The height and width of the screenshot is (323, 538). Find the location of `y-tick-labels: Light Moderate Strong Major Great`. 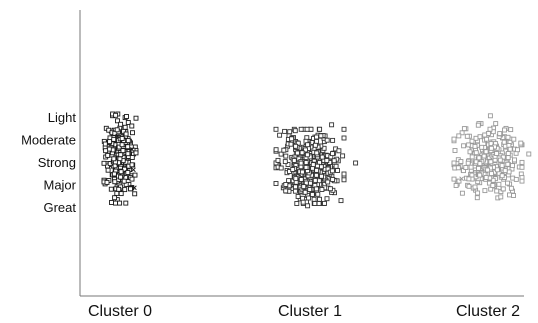

y-tick-labels: Light Moderate Strong Major Great is located at coordinates (49, 162).